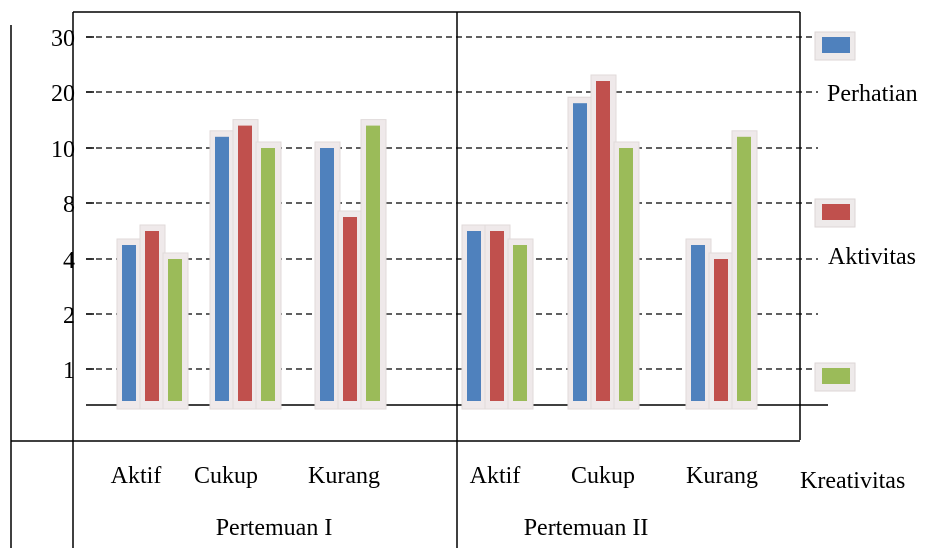  I want to click on legend-label-kreativitas: Kreativitas, so click(852, 481).